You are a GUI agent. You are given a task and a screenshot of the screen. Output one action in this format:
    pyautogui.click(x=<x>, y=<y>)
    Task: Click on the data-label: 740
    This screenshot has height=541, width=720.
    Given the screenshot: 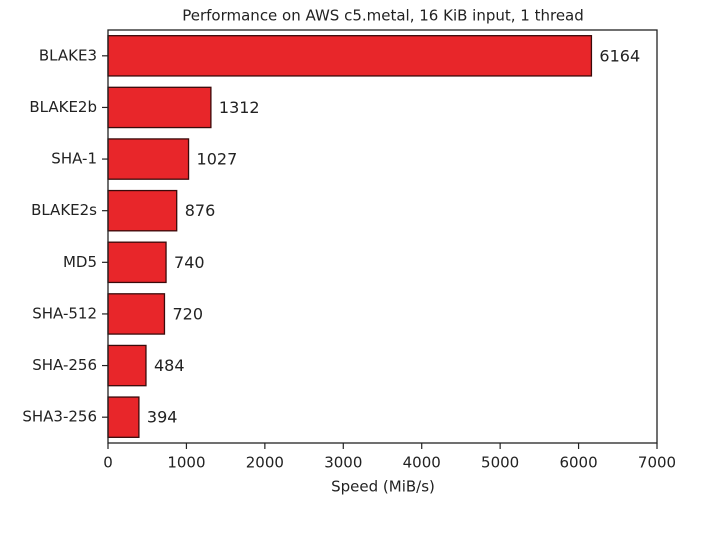 What is the action you would take?
    pyautogui.click(x=189, y=262)
    